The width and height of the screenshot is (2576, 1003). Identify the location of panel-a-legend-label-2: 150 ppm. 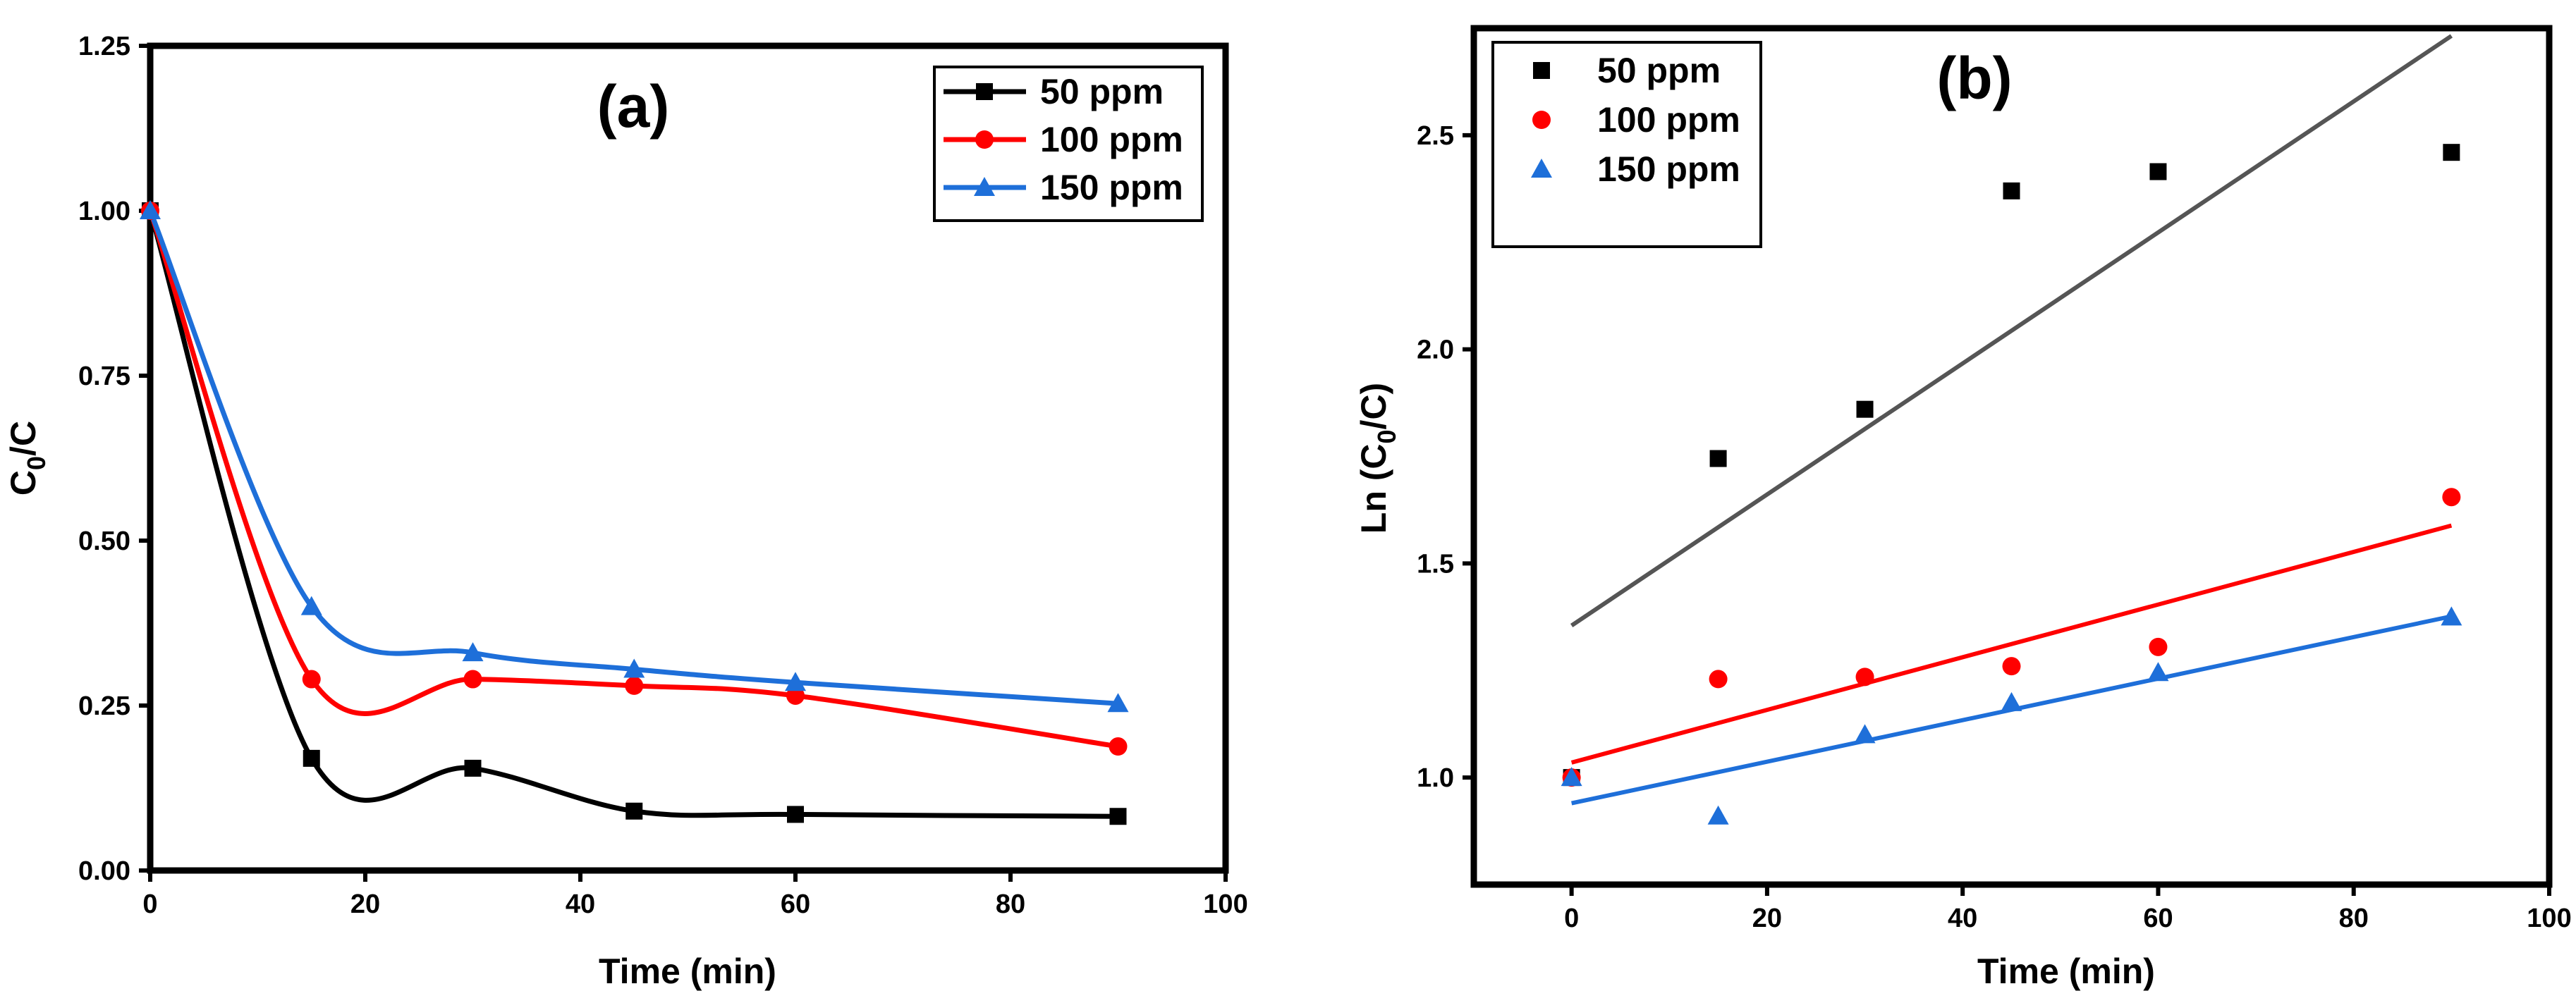
(1111, 187).